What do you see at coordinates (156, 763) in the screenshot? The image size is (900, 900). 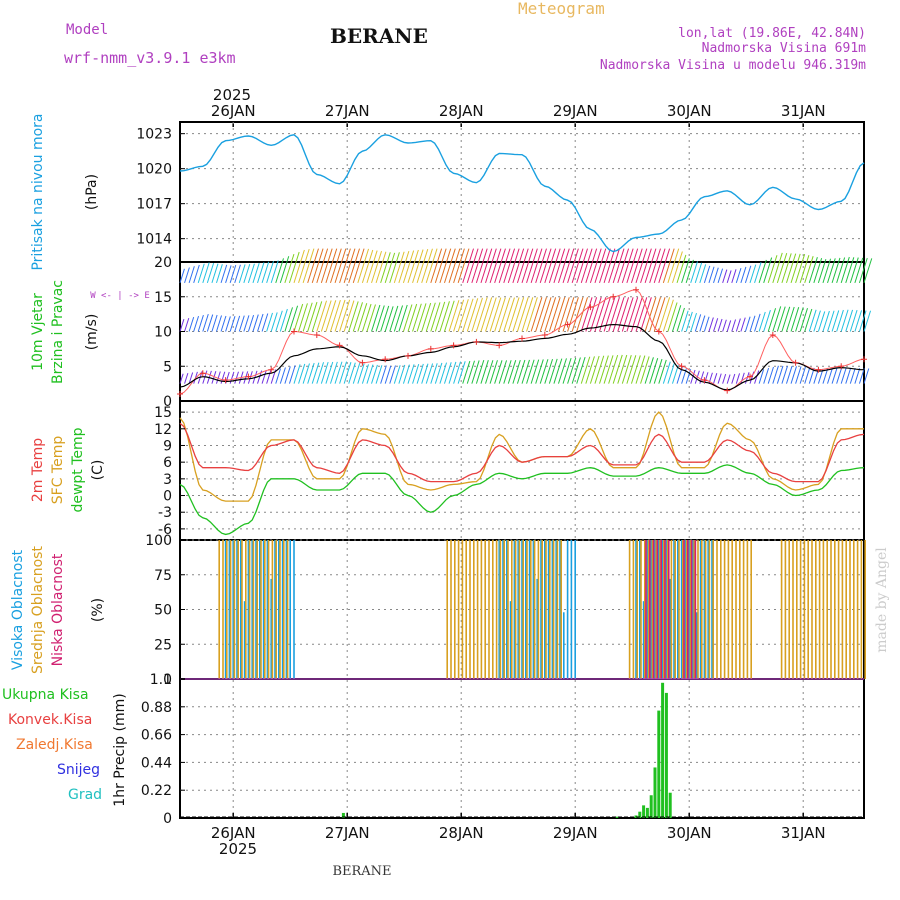 I see `precip-ytick-2: 0.44` at bounding box center [156, 763].